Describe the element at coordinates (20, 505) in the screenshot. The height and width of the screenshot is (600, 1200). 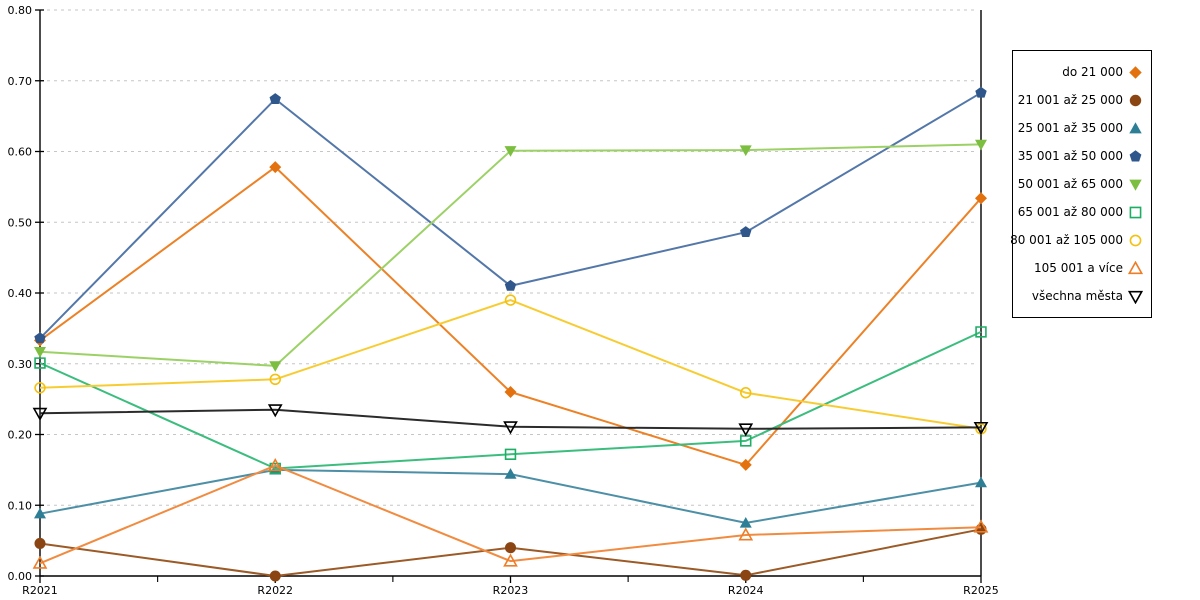
I see `y-tick-label: 0.10` at that location.